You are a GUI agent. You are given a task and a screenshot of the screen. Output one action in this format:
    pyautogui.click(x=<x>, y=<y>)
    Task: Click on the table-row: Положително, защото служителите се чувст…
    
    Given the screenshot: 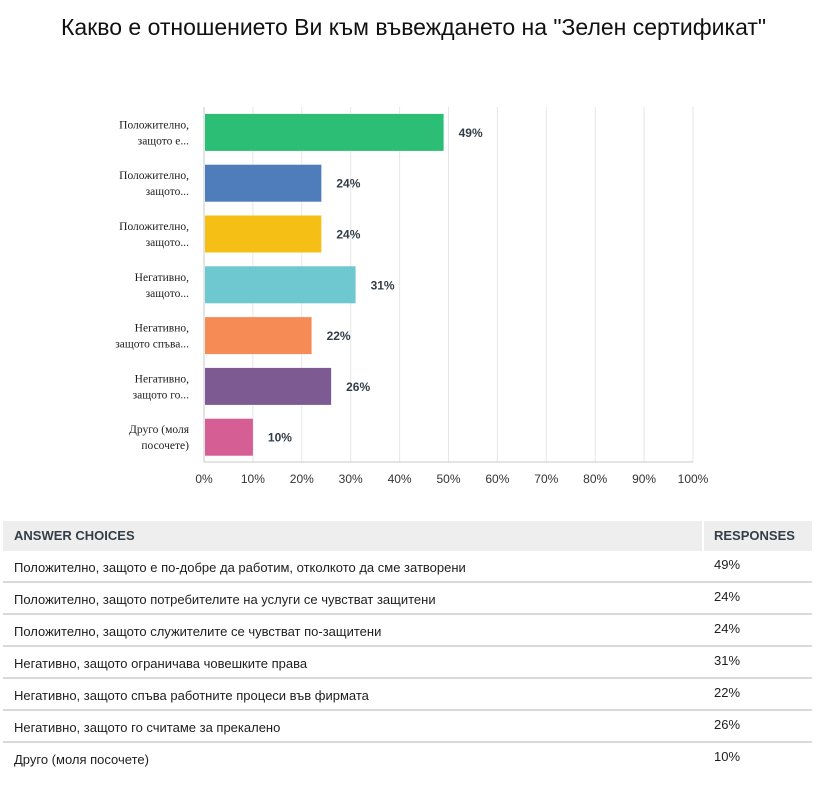 What is the action you would take?
    pyautogui.click(x=407, y=631)
    